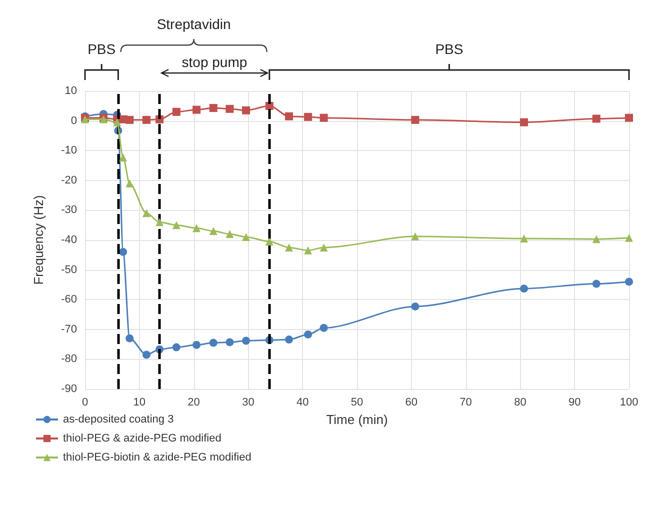 The image size is (650, 506). I want to click on y-tick-label: -50, so click(69, 270).